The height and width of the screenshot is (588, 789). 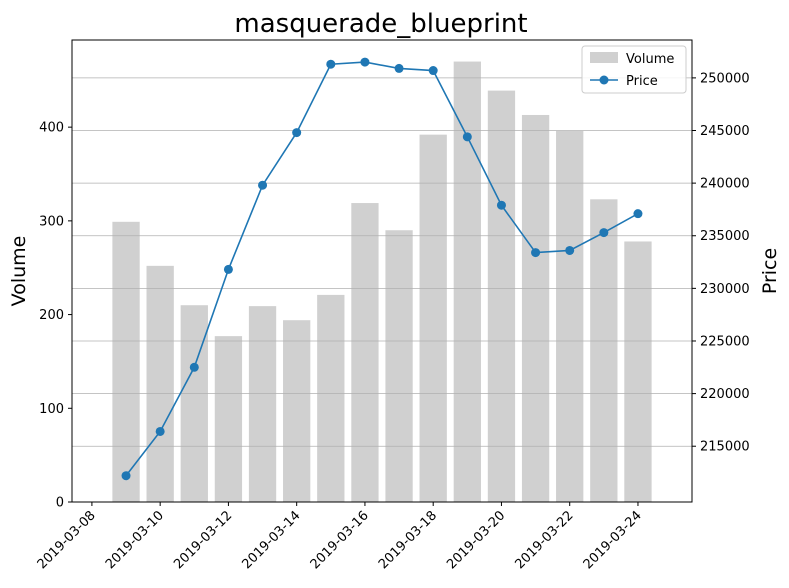 What do you see at coordinates (725, 447) in the screenshot?
I see `y-right-tick-label: 215000` at bounding box center [725, 447].